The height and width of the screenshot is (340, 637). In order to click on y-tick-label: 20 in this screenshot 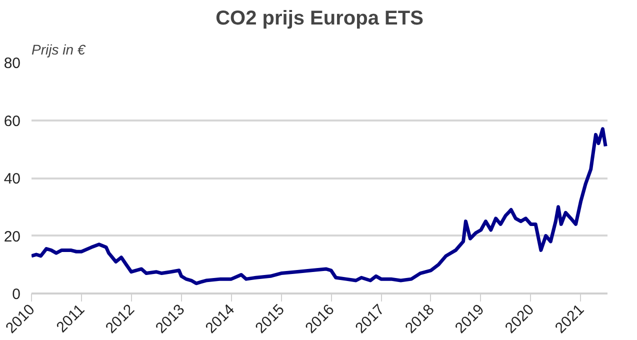, I will do `click(12, 237)`.